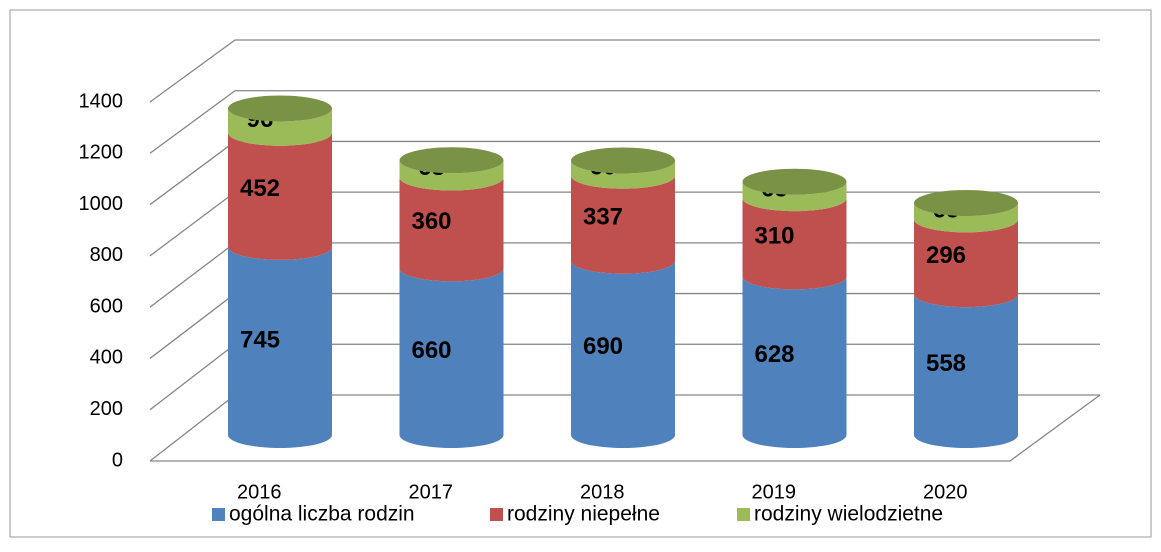 The width and height of the screenshot is (1161, 552). What do you see at coordinates (946, 363) in the screenshot?
I see `data-label: 558` at bounding box center [946, 363].